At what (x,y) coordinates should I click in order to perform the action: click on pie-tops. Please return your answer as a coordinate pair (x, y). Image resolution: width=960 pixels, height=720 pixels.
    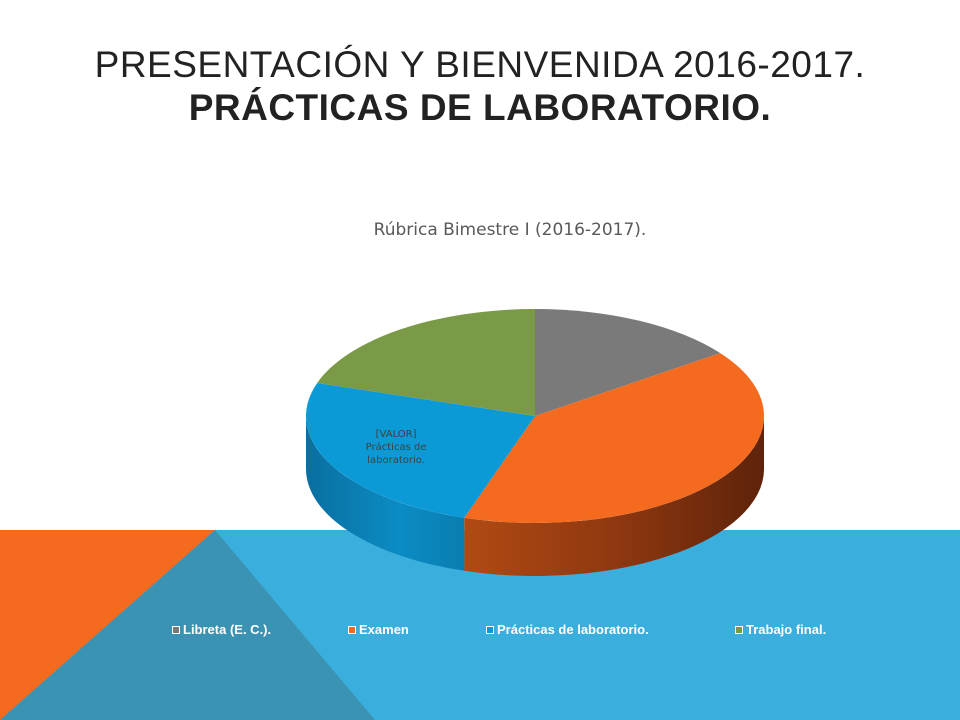
    Looking at the image, I should click on (535, 416).